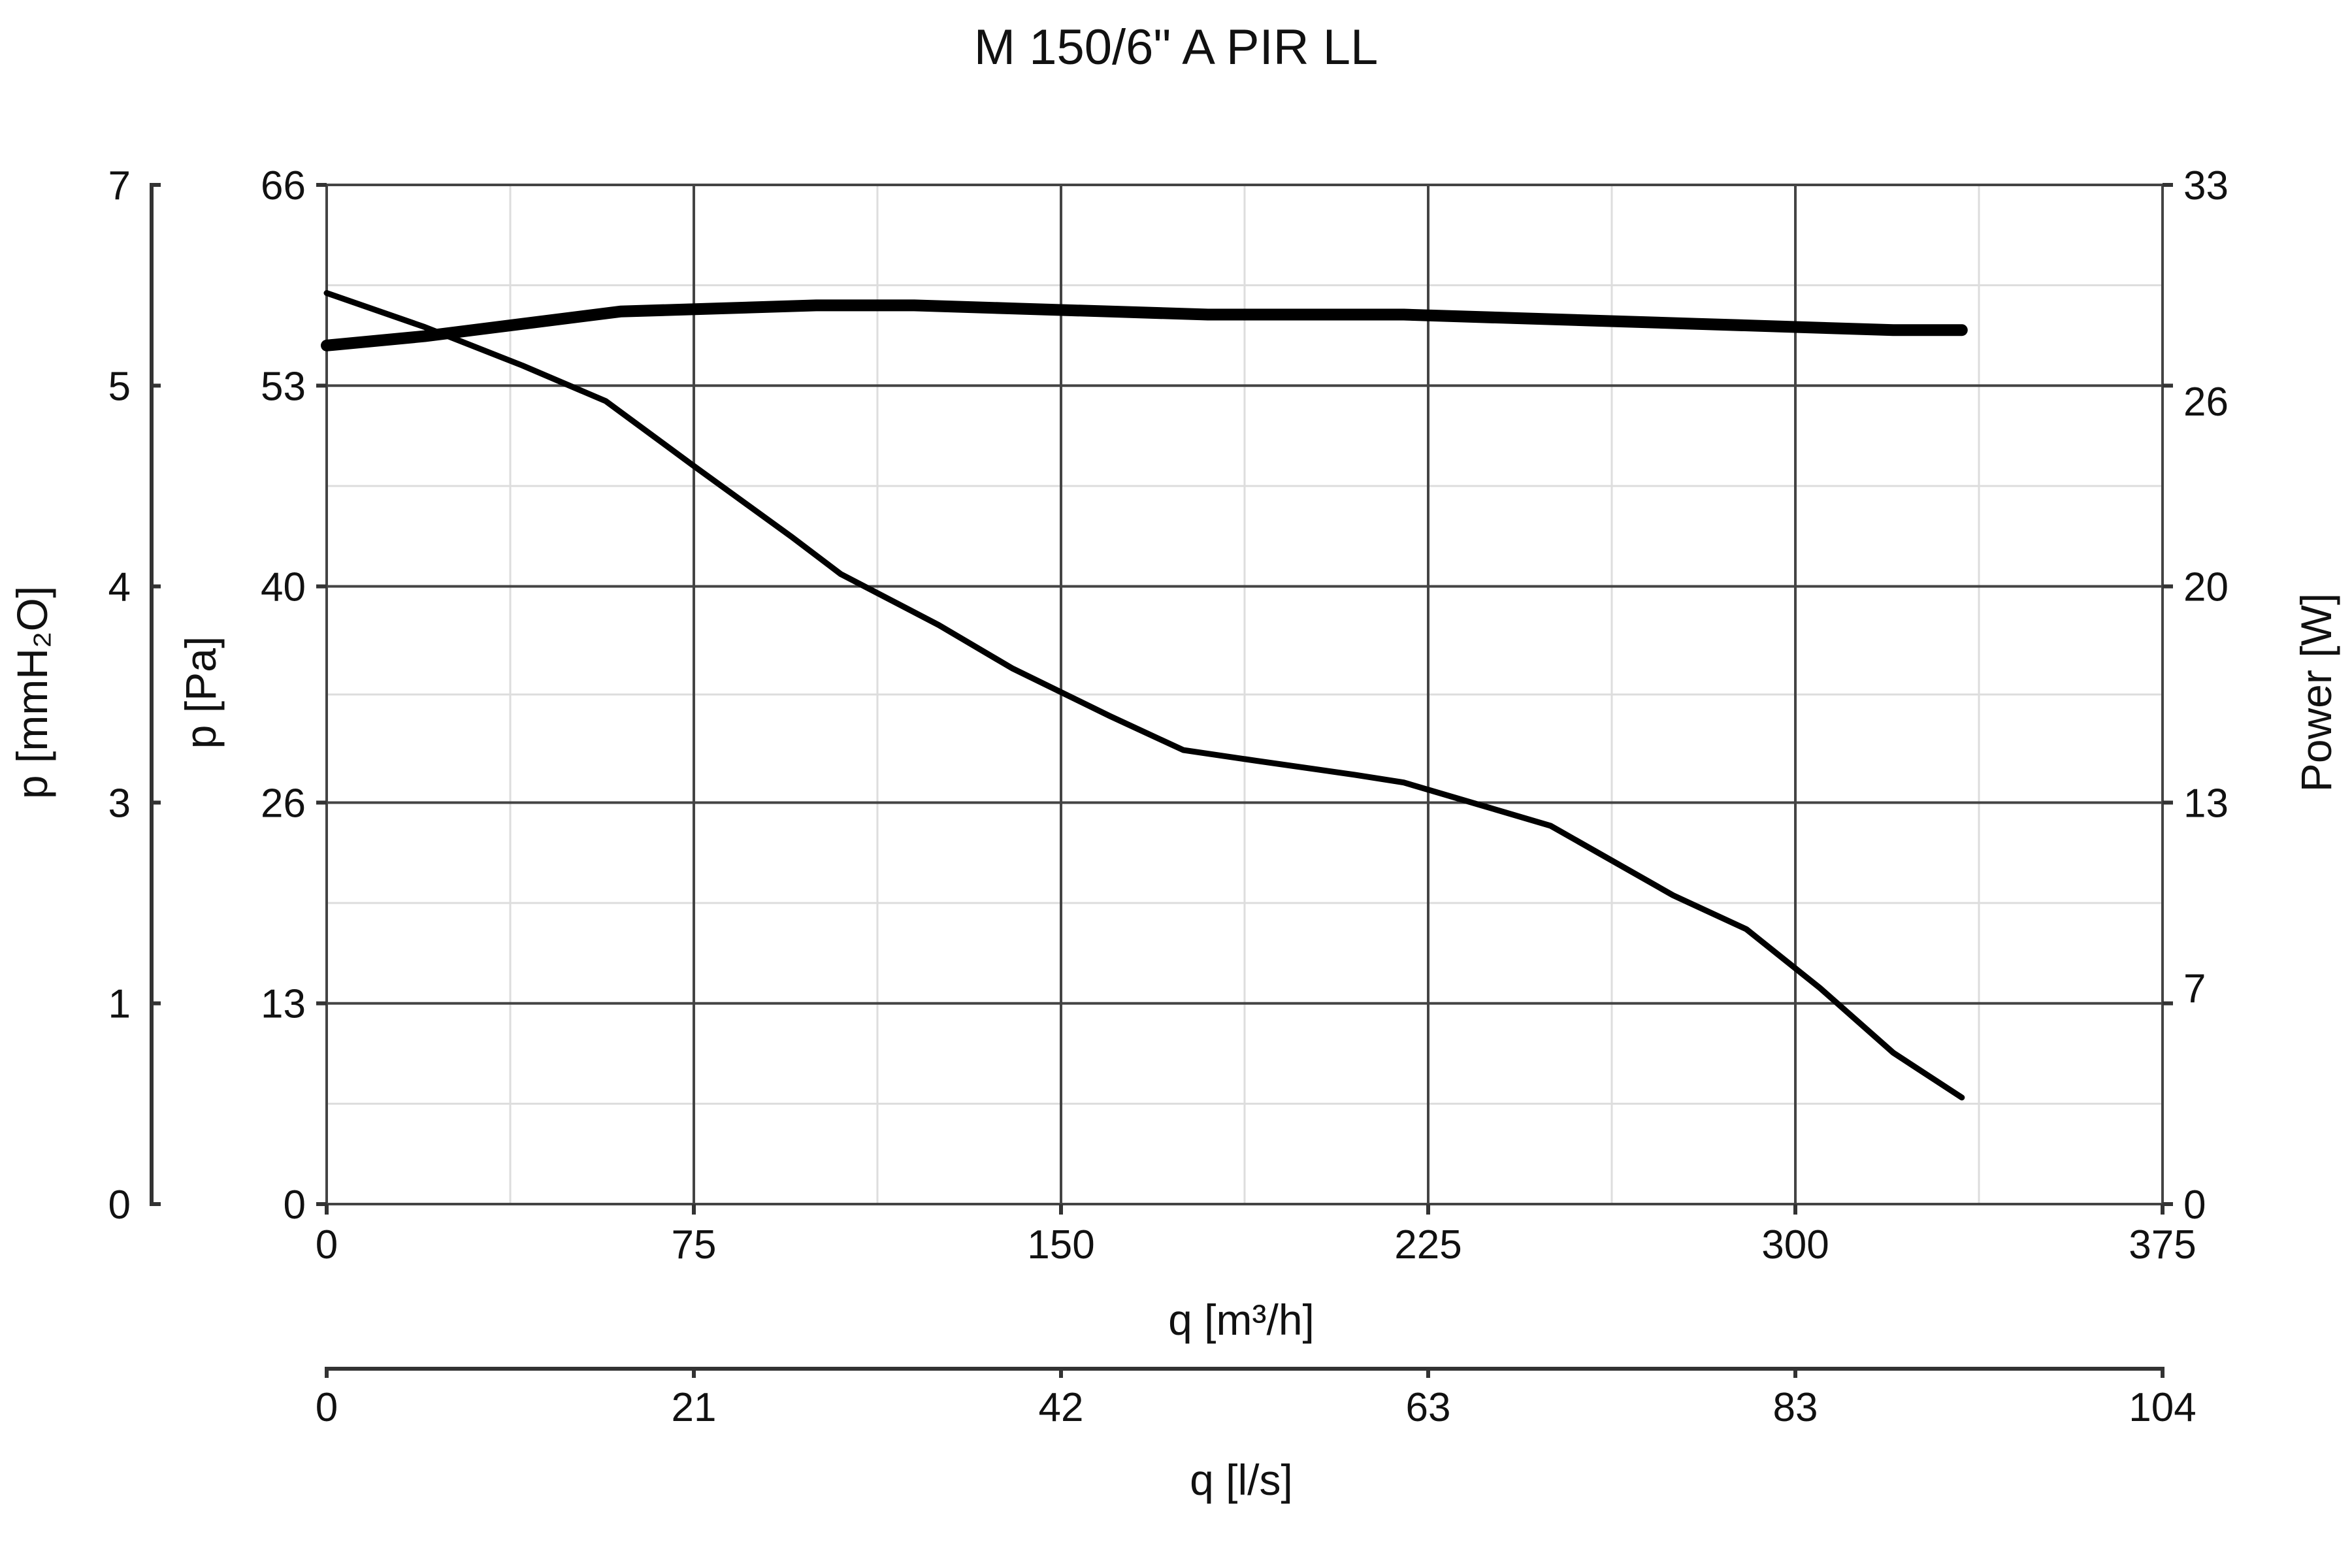 This screenshot has width=2352, height=1568. I want to click on x-tick-label: 0, so click(327, 1244).